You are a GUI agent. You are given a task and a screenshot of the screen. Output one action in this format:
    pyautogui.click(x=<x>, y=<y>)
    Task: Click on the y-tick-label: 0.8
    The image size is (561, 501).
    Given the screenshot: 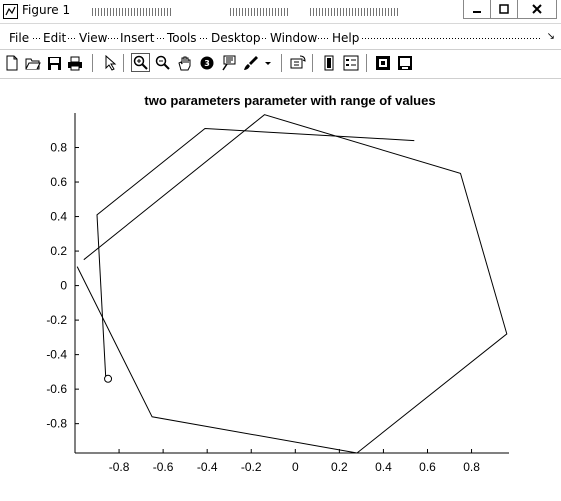 What is the action you would take?
    pyautogui.click(x=58, y=148)
    